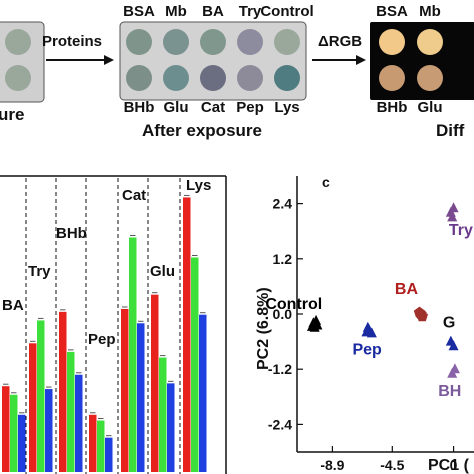  Describe the element at coordinates (176, 11) in the screenshot. I see `top-row-label: Mb` at that location.